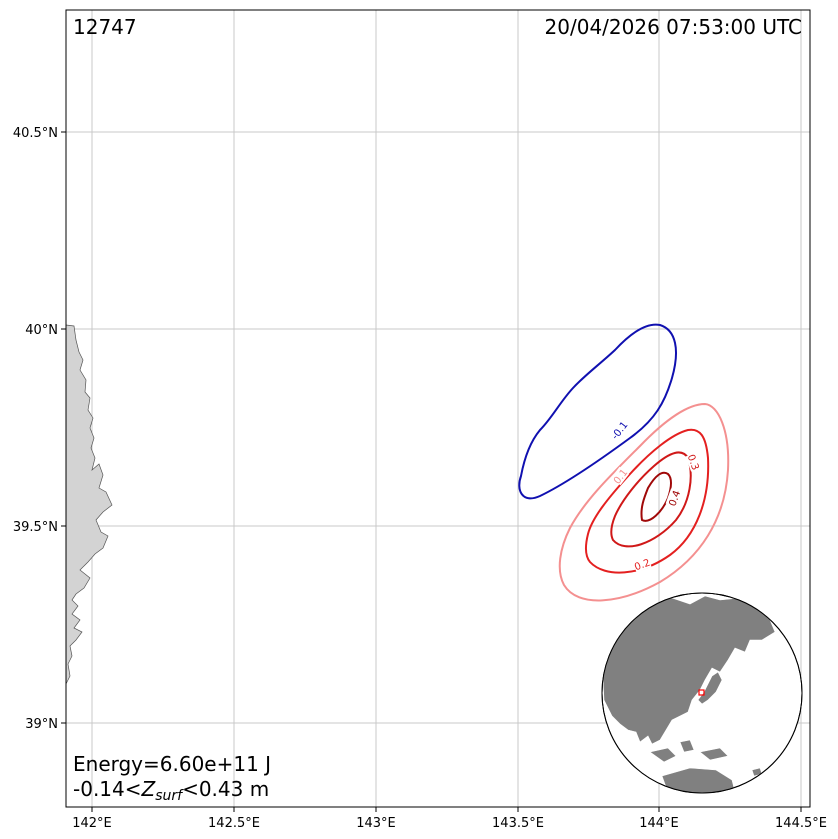 The image size is (838, 839). I want to click on globe-locator-icon, so click(702, 693).